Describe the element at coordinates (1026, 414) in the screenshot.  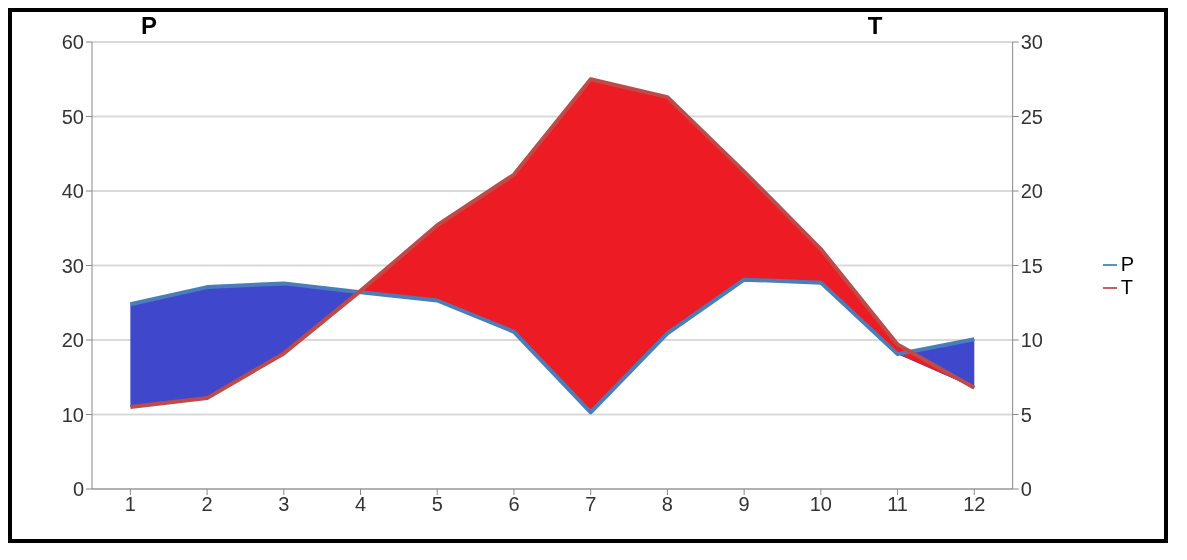
I see `y2-tick-label: 5` at that location.